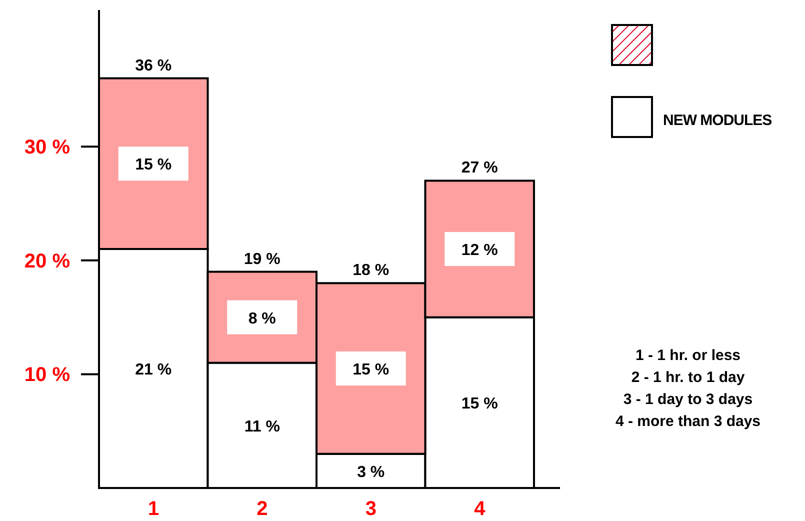 This screenshot has height=521, width=805. Describe the element at coordinates (153, 65) in the screenshot. I see `total-label: 36 %` at that location.